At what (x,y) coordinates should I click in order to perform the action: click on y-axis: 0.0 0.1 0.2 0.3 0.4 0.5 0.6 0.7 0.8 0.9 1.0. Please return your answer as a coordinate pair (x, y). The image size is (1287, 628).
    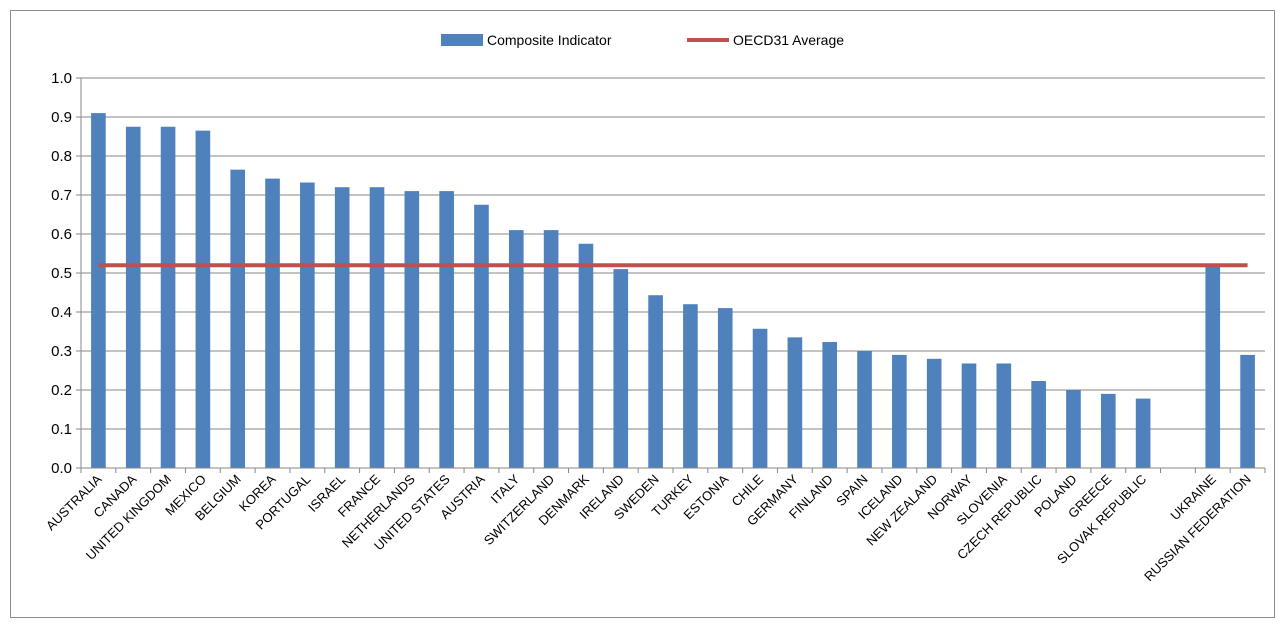
    Looking at the image, I should click on (66, 273).